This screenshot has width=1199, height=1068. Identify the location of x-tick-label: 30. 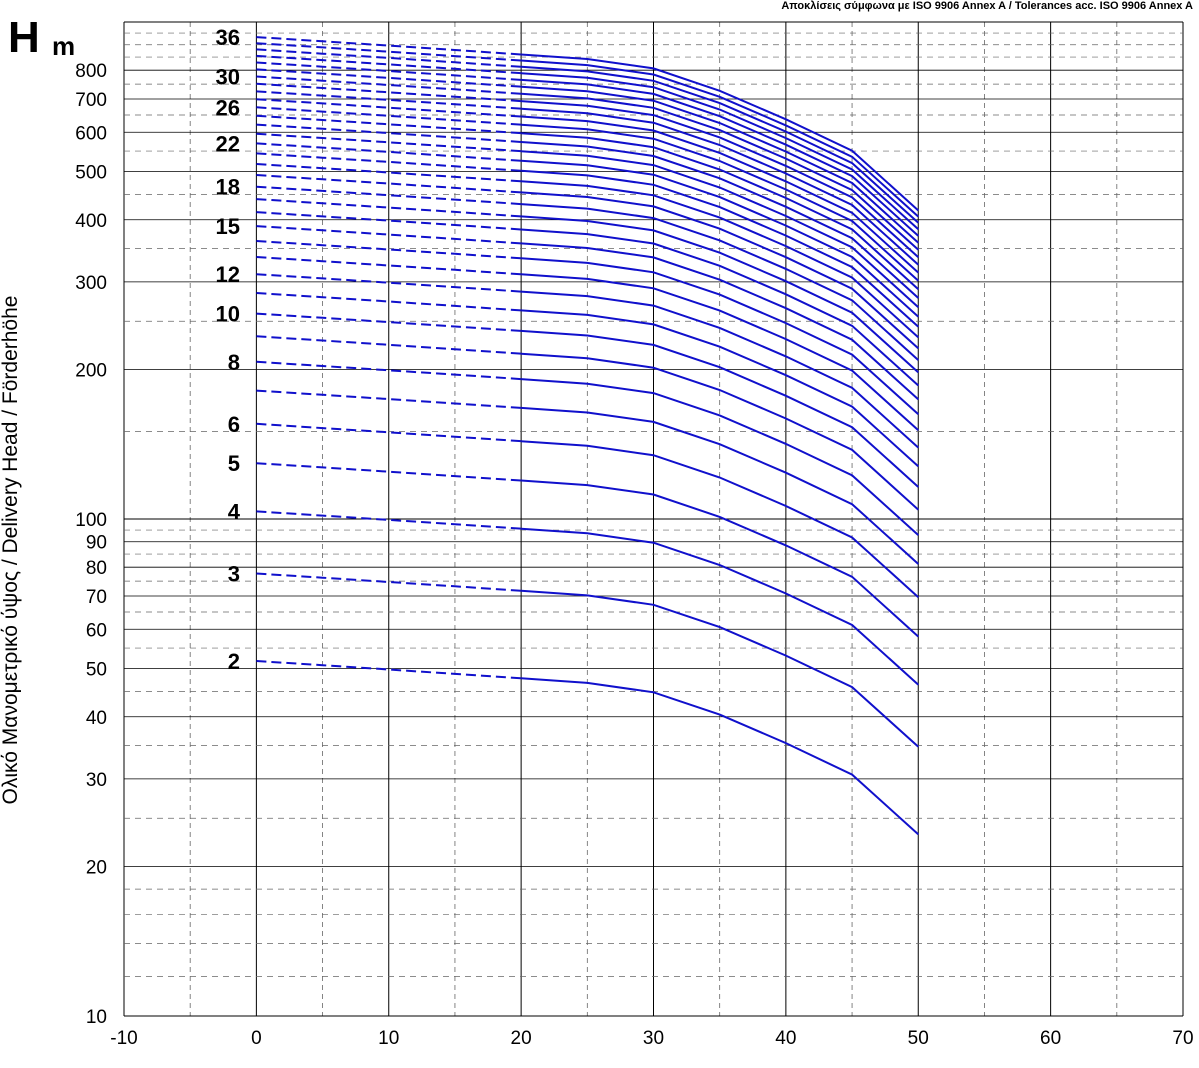
(653, 1038).